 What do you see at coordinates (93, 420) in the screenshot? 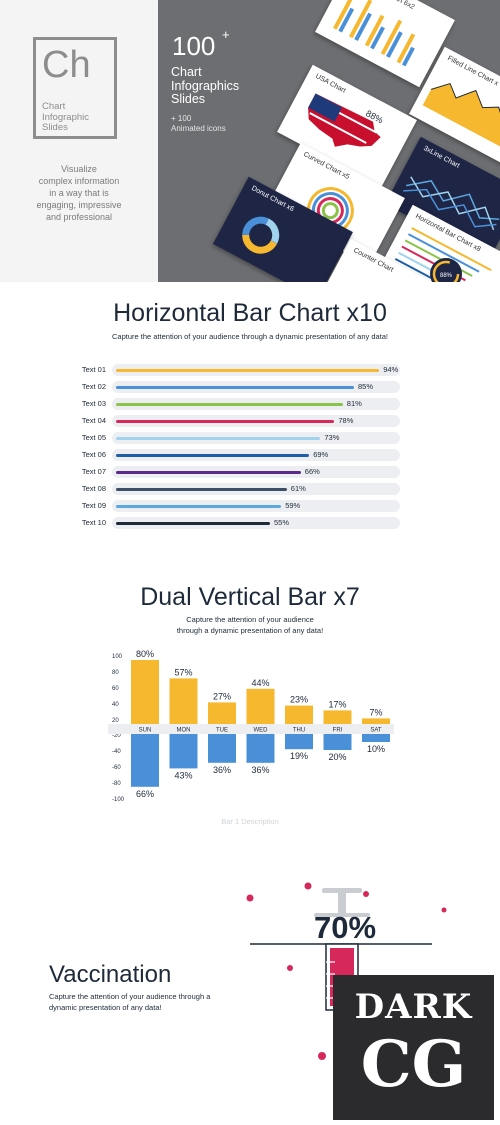
I see `hb-category-label: Text 04` at bounding box center [93, 420].